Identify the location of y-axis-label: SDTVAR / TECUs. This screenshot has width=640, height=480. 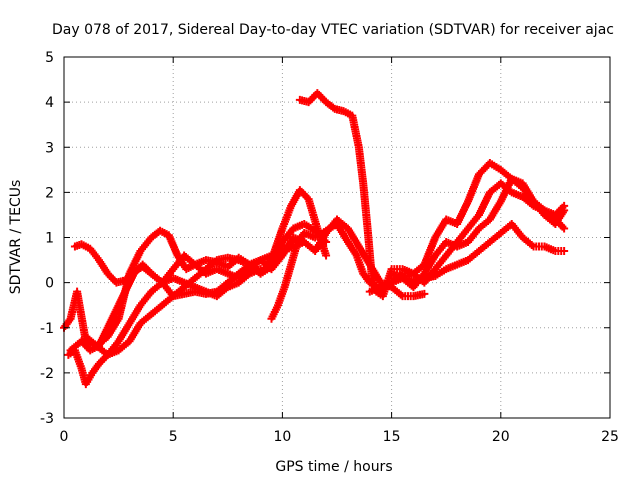
(16, 237).